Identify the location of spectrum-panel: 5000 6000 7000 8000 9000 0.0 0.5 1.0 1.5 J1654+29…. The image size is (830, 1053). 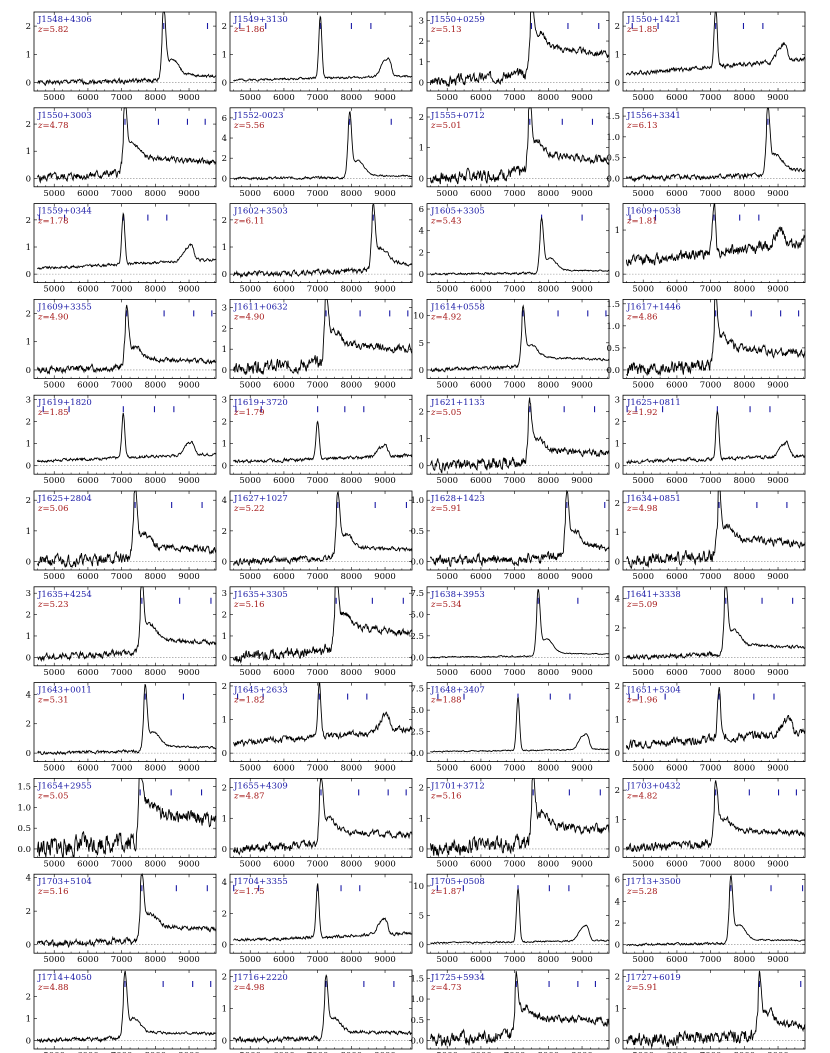
(117, 823).